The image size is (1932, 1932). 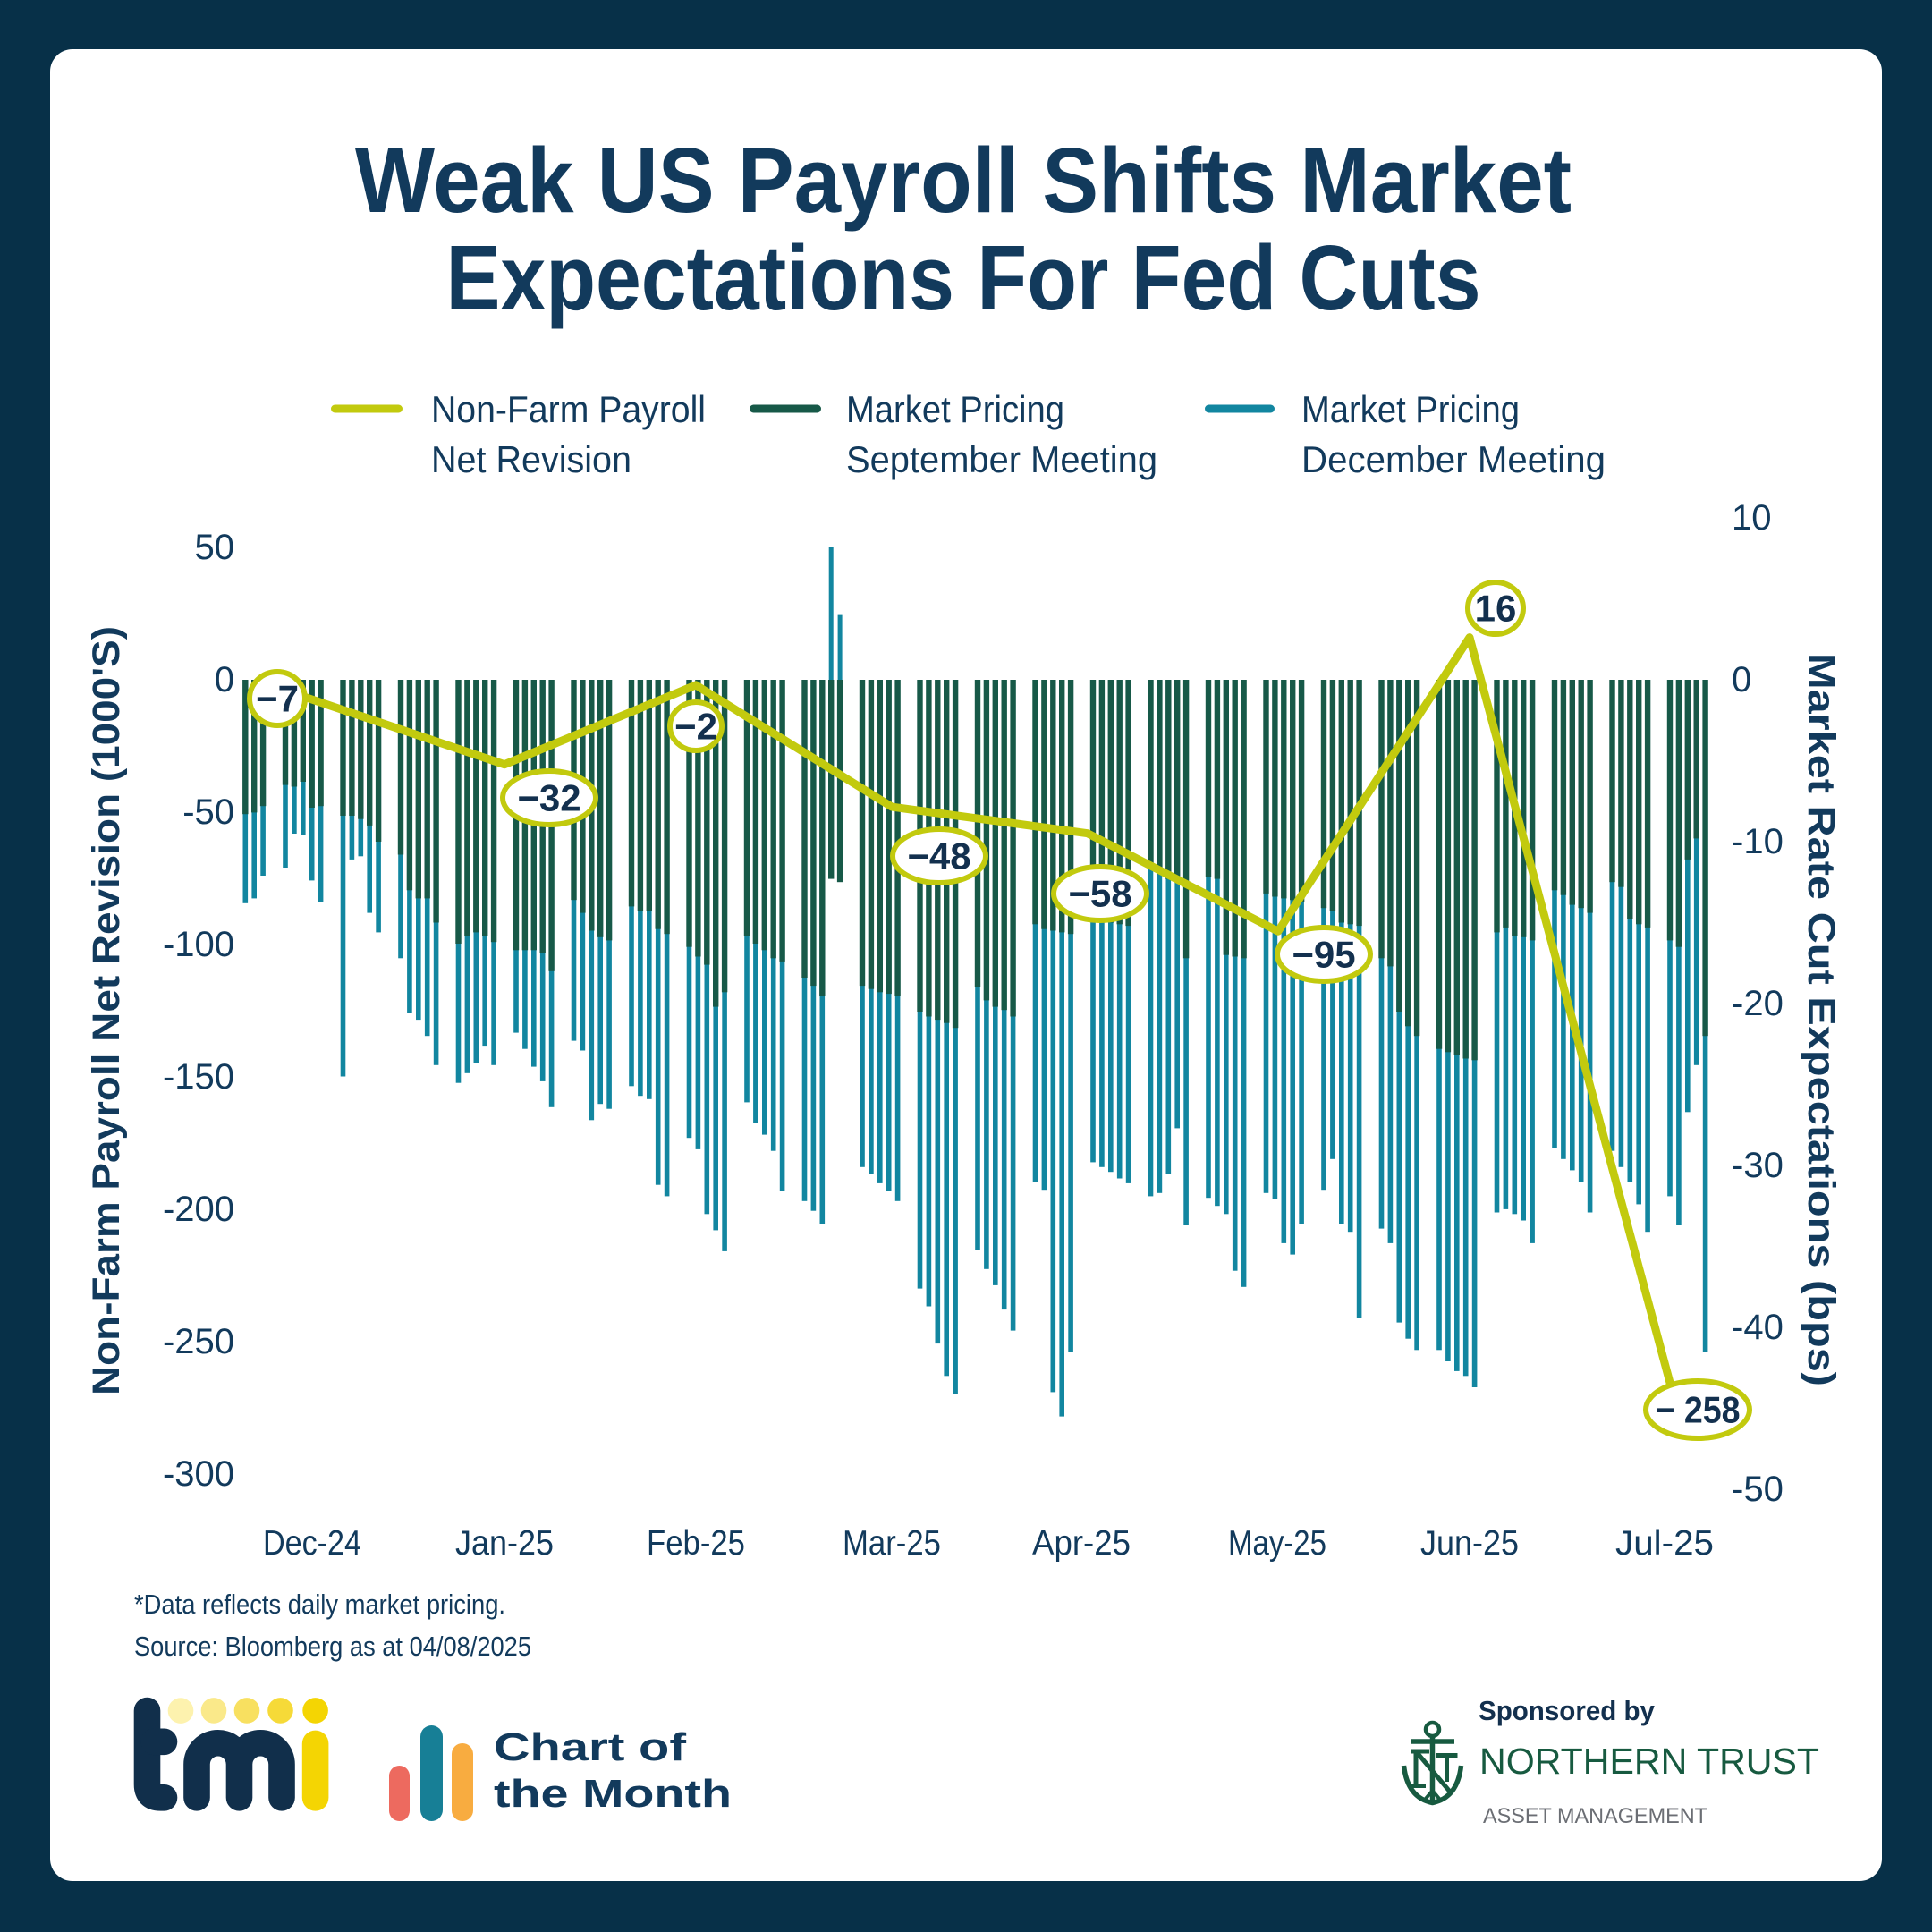 What do you see at coordinates (1664, 1543) in the screenshot?
I see `svg-text: Jul-25` at bounding box center [1664, 1543].